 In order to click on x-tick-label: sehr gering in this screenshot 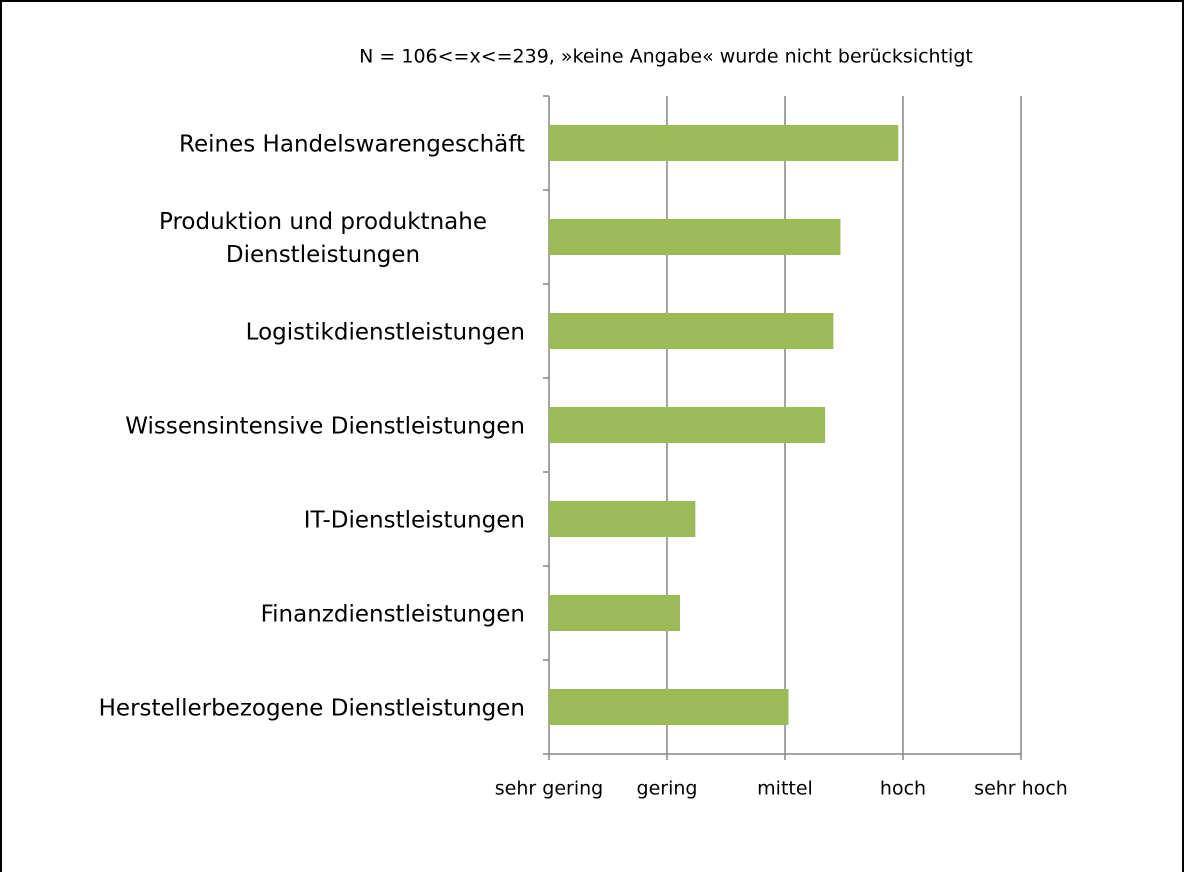, I will do `click(549, 789)`.